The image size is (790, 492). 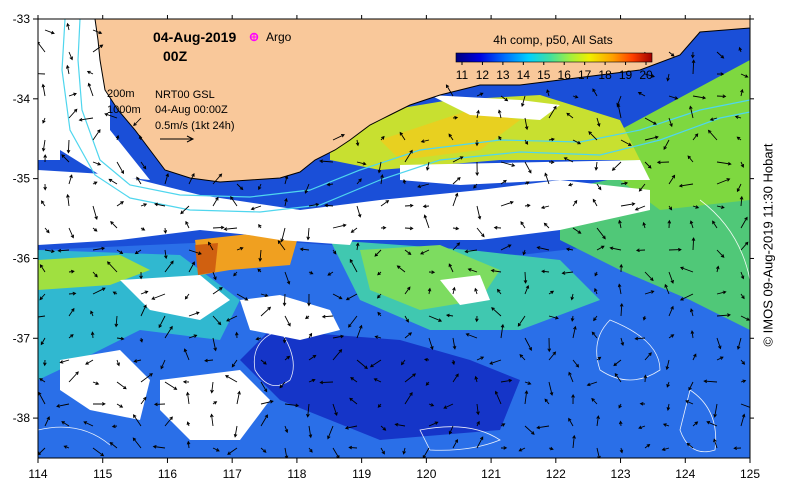 What do you see at coordinates (554, 72) in the screenshot?
I see `colorbar-ticks: 11 12 13 14 15 16 17 18 19 20` at bounding box center [554, 72].